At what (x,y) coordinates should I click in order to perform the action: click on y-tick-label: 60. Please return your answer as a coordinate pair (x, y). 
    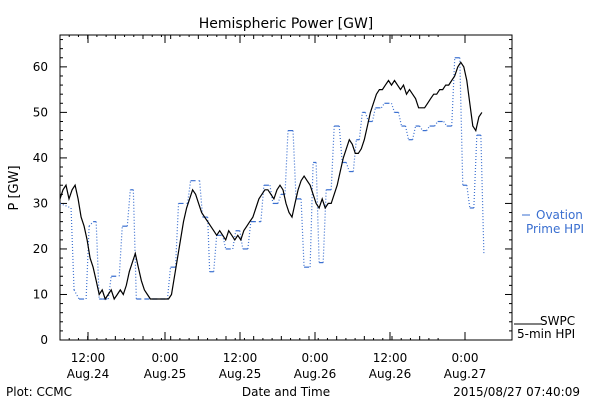
    Looking at the image, I should click on (40, 67).